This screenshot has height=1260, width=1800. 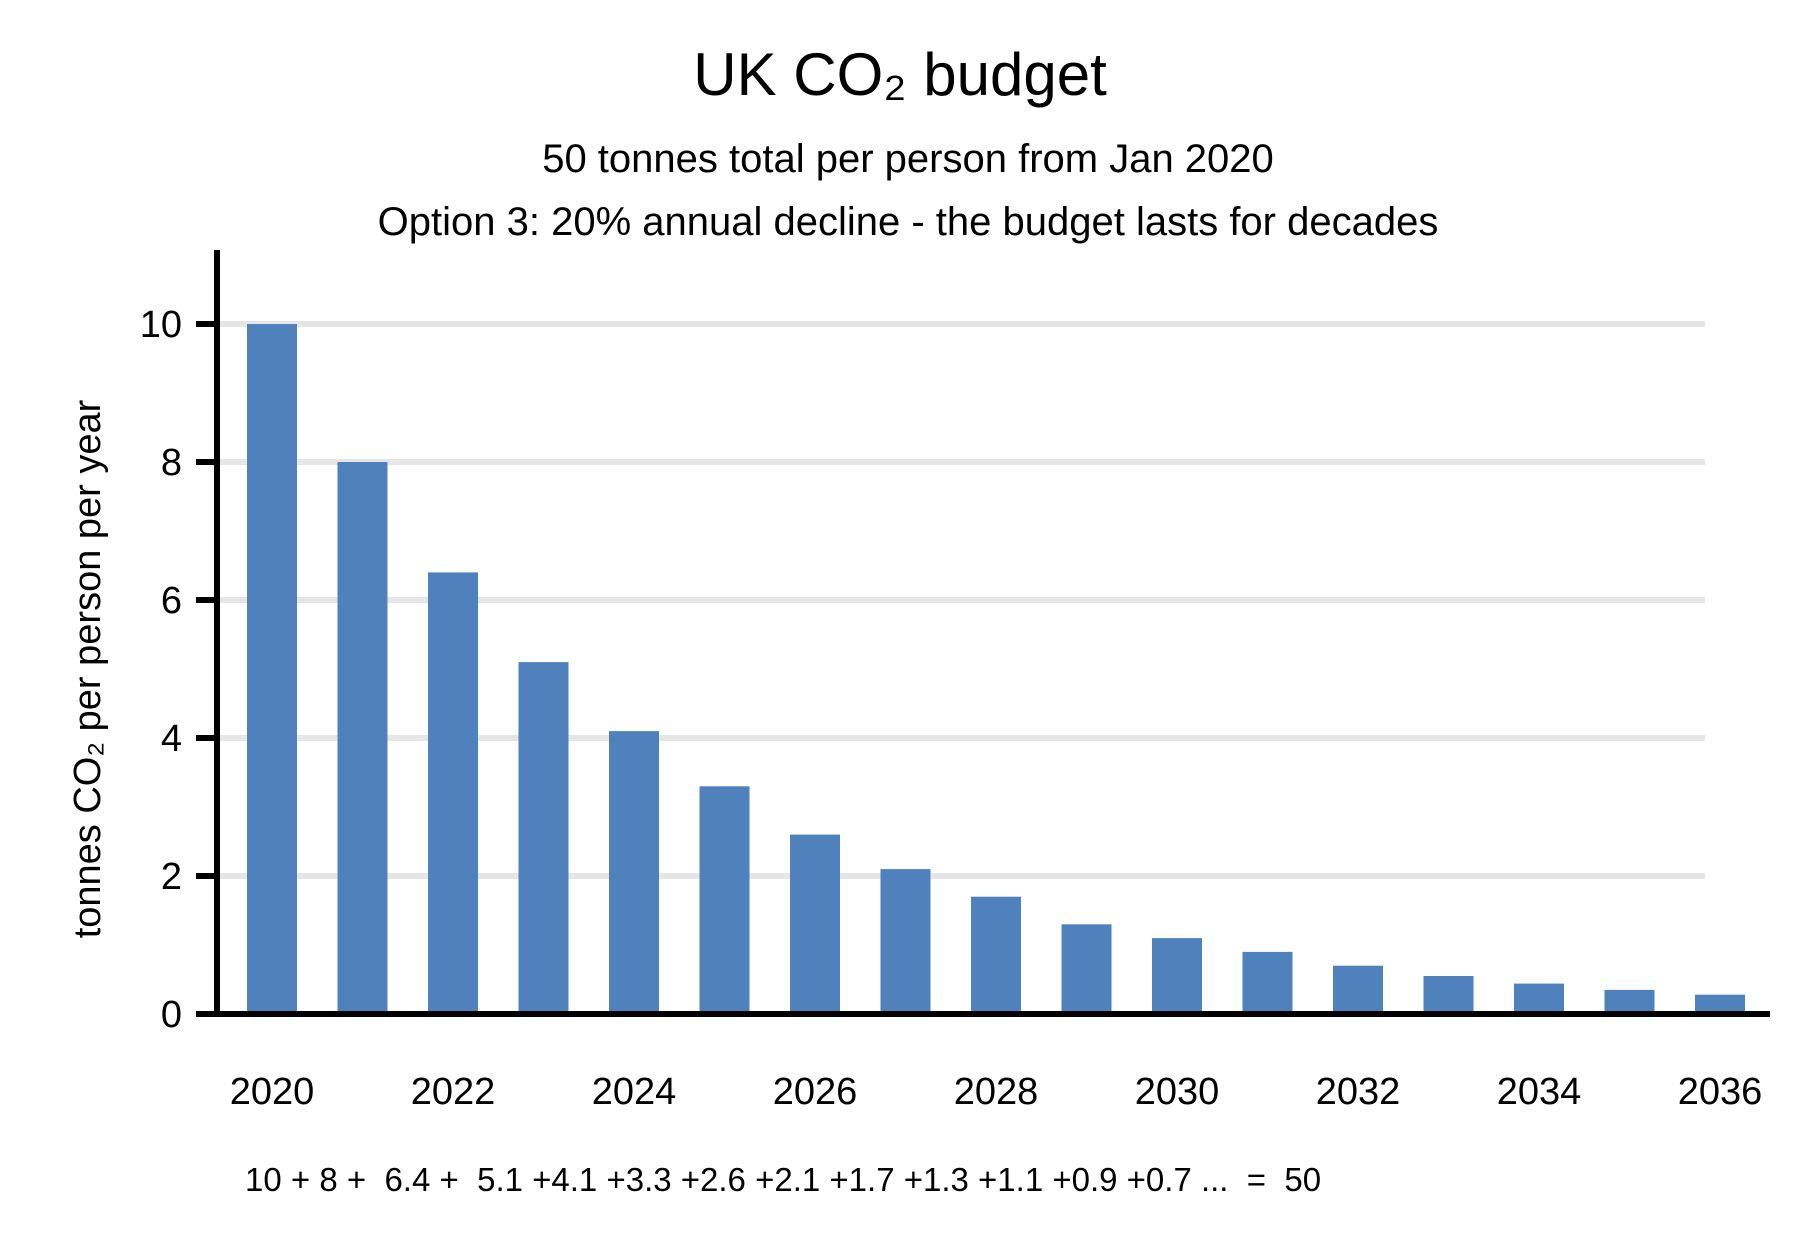 I want to click on bar-2021, so click(x=362, y=738).